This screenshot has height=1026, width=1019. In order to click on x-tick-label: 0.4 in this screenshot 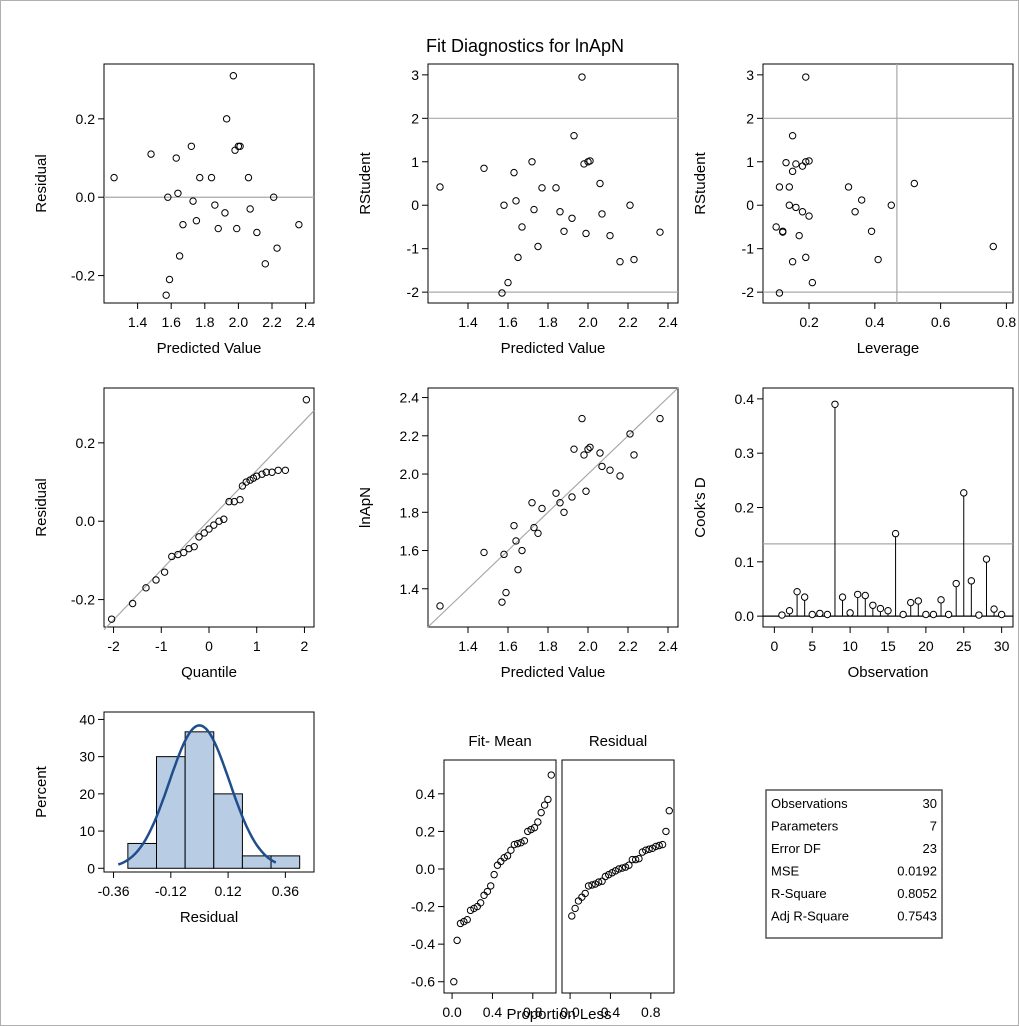, I will do `click(493, 1012)`.